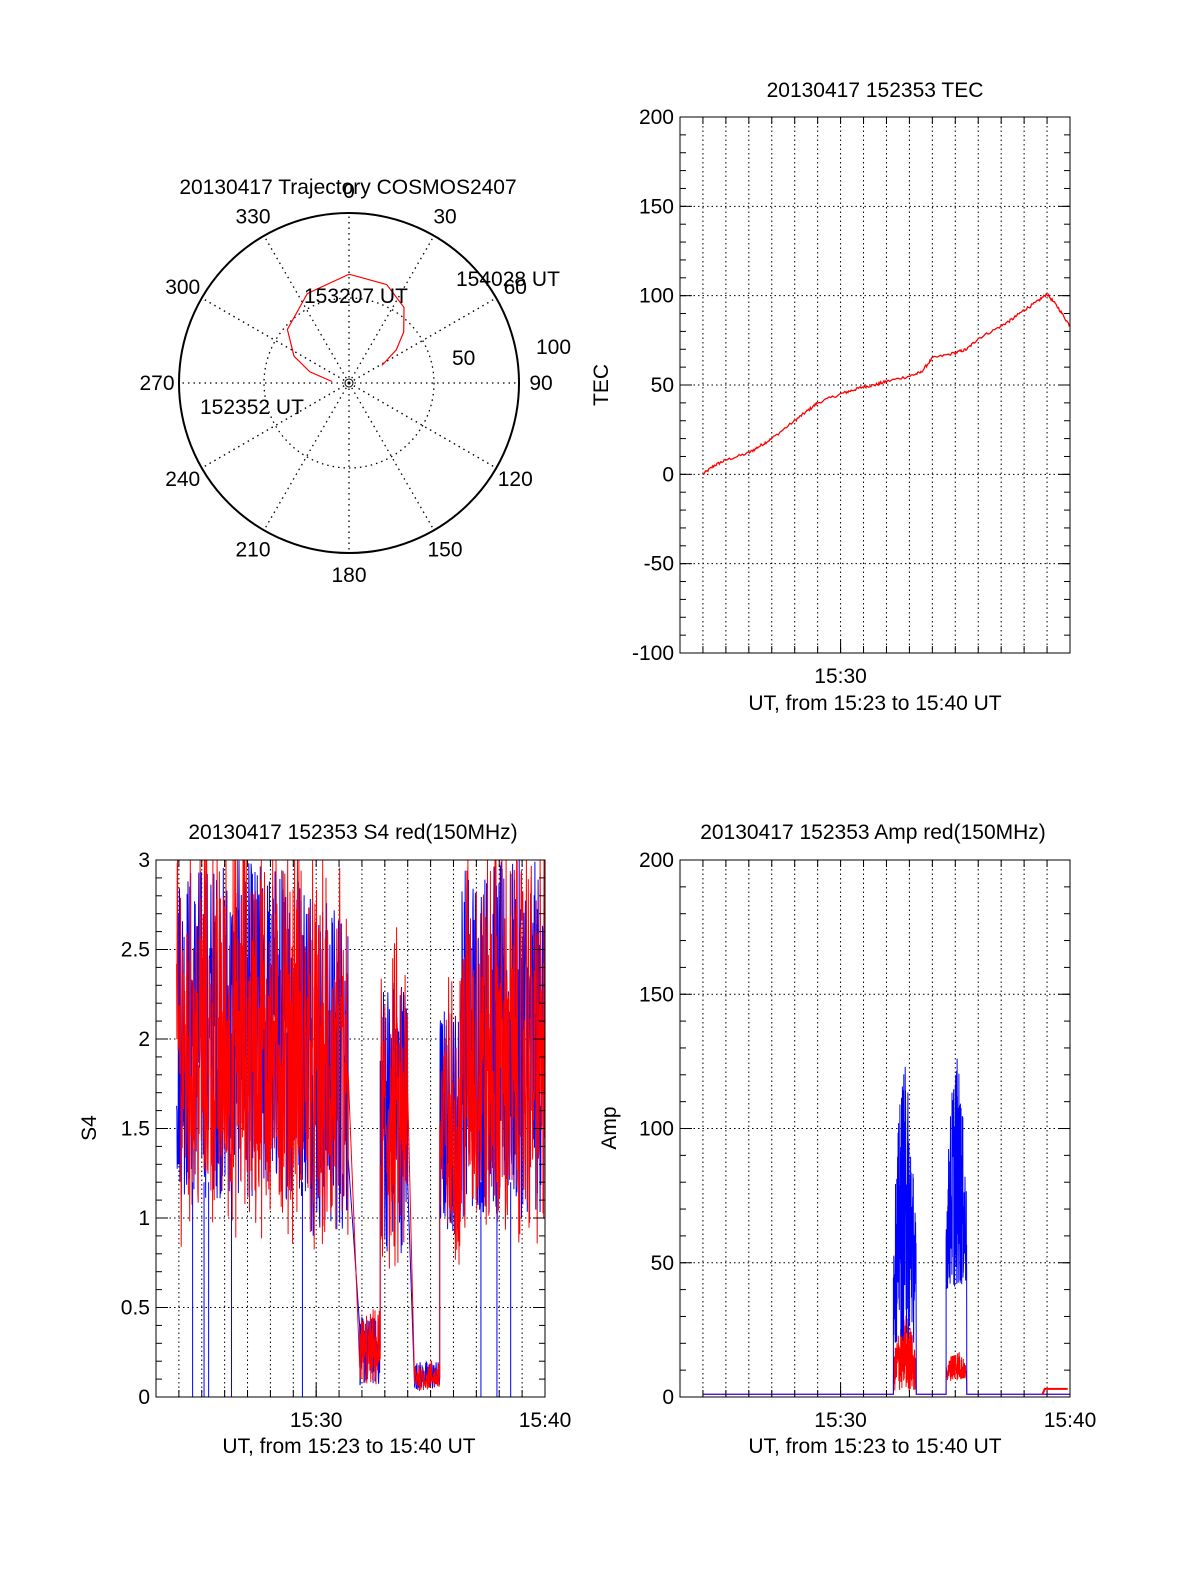 Image resolution: width=1200 pixels, height=1575 pixels. What do you see at coordinates (609, 1127) in the screenshot?
I see `amp-ylabel: Amp` at bounding box center [609, 1127].